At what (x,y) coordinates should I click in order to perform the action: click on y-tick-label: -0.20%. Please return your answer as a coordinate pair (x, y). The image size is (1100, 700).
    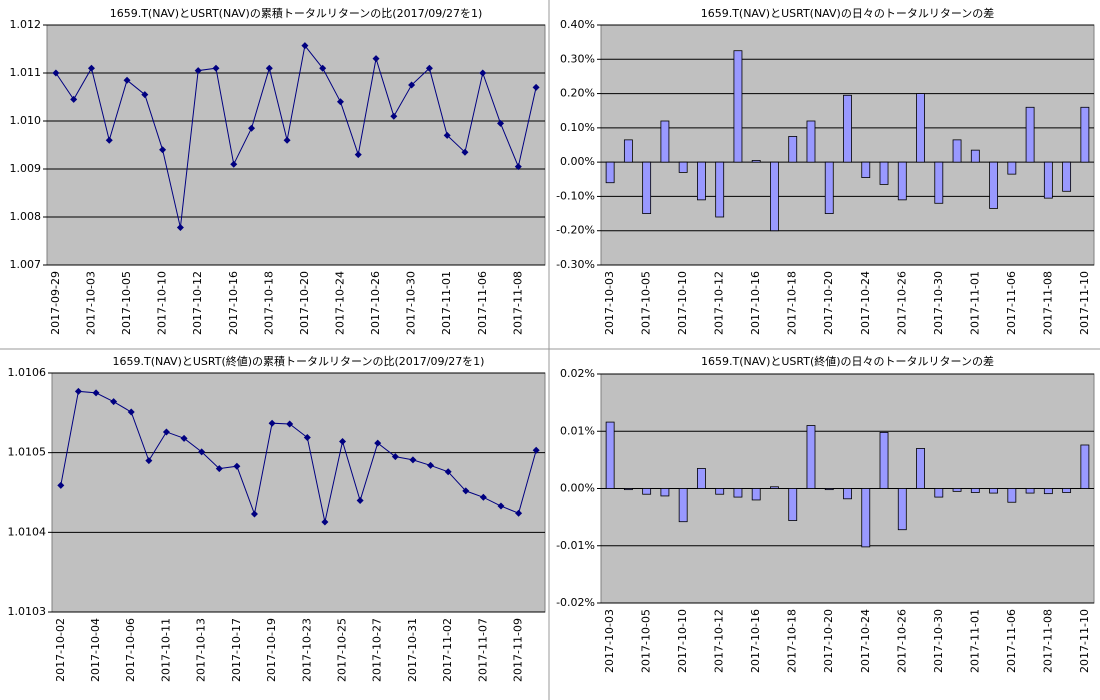
    Looking at the image, I should click on (575, 230).